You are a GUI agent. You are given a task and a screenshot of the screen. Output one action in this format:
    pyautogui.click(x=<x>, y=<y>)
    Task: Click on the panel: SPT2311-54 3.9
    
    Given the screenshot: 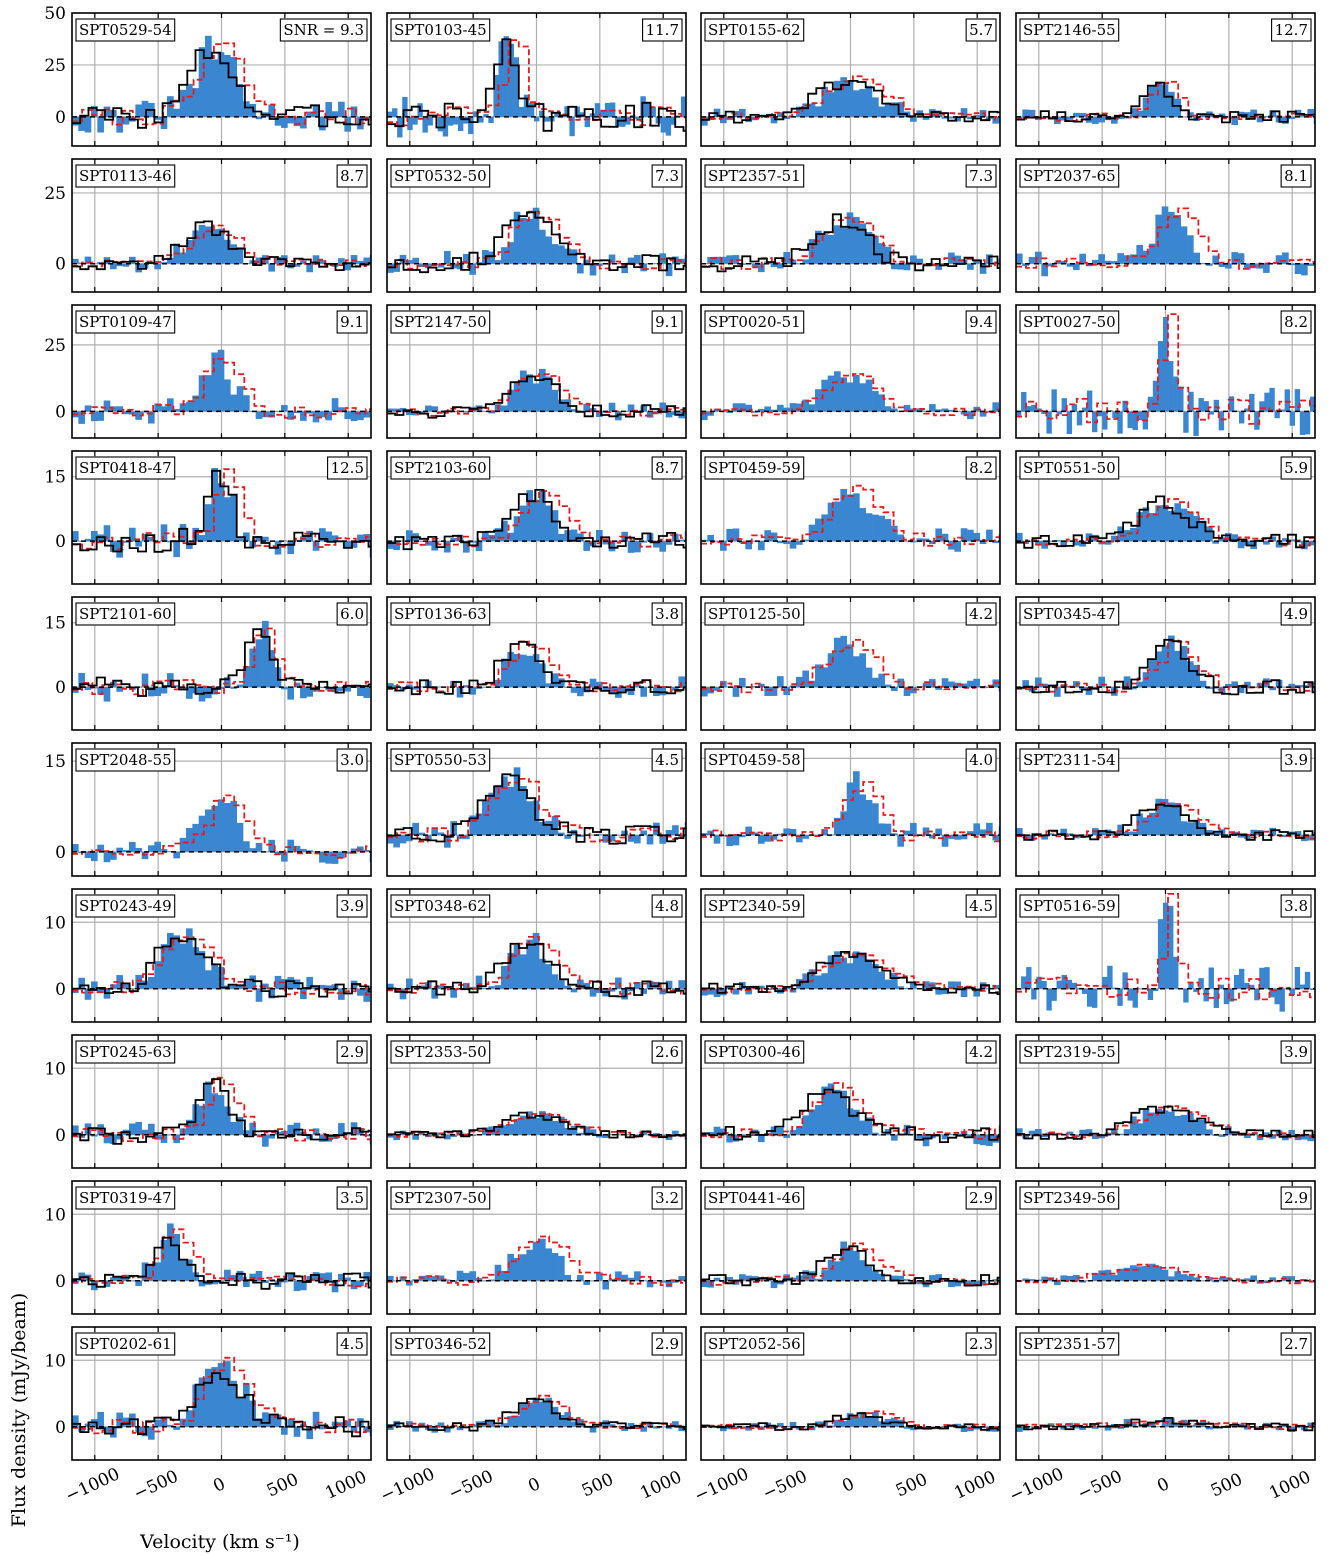 What is the action you would take?
    pyautogui.click(x=1165, y=809)
    